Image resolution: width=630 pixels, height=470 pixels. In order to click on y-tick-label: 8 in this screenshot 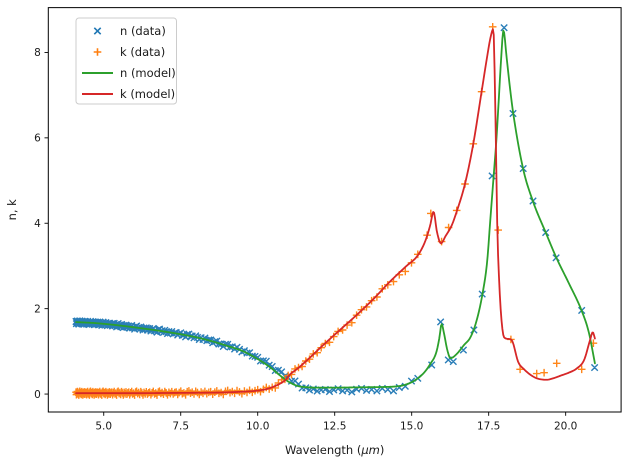, I will do `click(37, 53)`.